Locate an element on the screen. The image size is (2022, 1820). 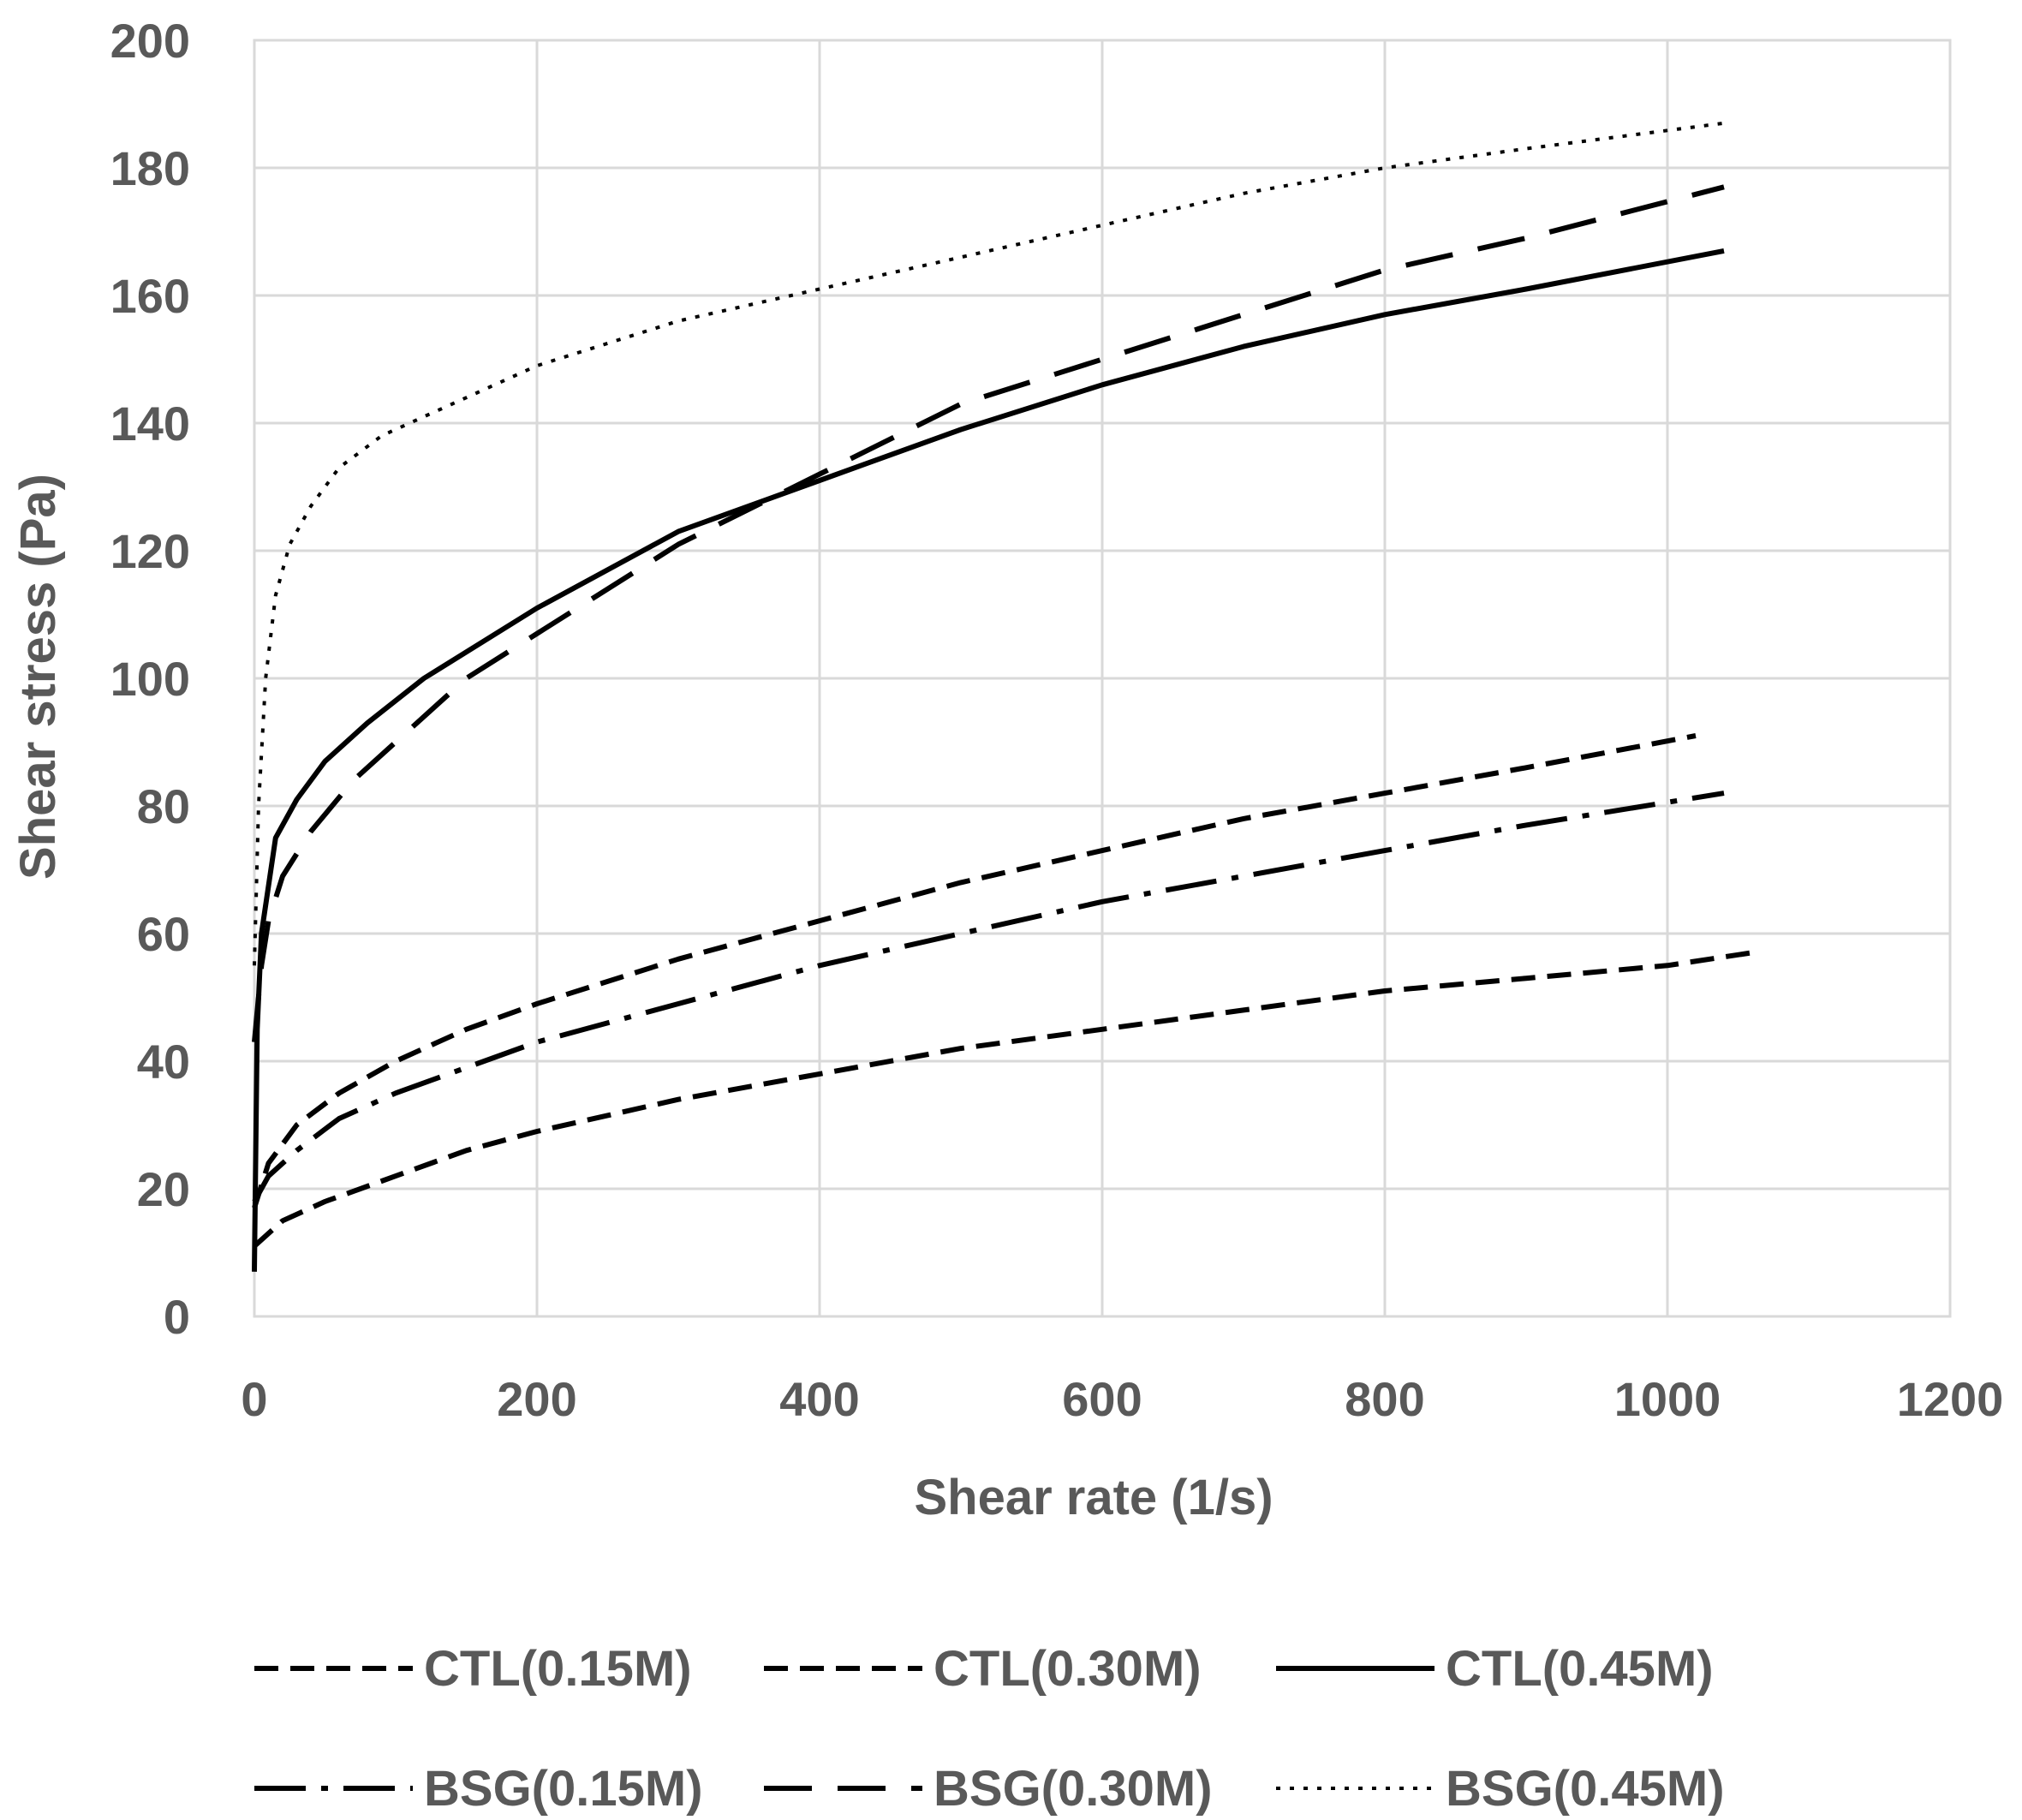
y-axis-title: Shear stress (Pa) is located at coordinates (38, 677).